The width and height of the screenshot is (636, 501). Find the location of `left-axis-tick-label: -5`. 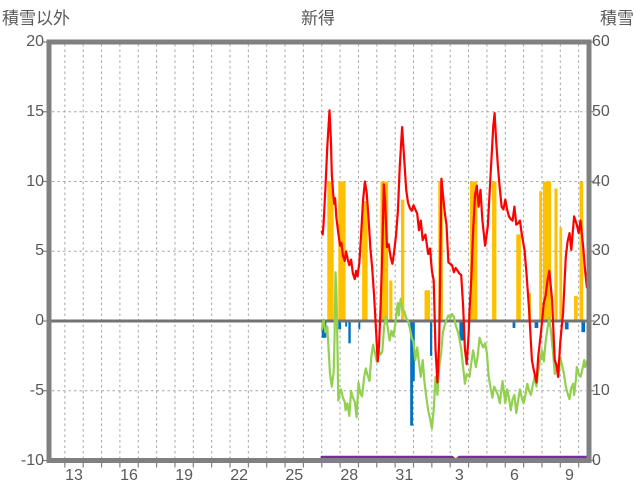

left-axis-tick-label: -5 is located at coordinates (36, 390).